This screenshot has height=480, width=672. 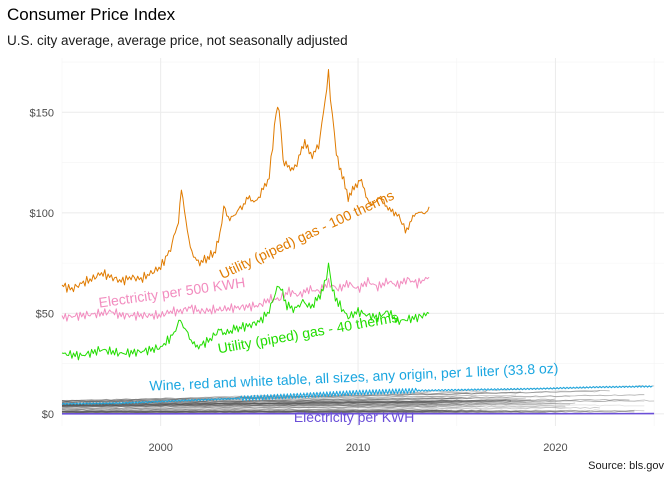 I want to click on y-axis-ticks: $0 $50 $100 $150, so click(x=42, y=264).